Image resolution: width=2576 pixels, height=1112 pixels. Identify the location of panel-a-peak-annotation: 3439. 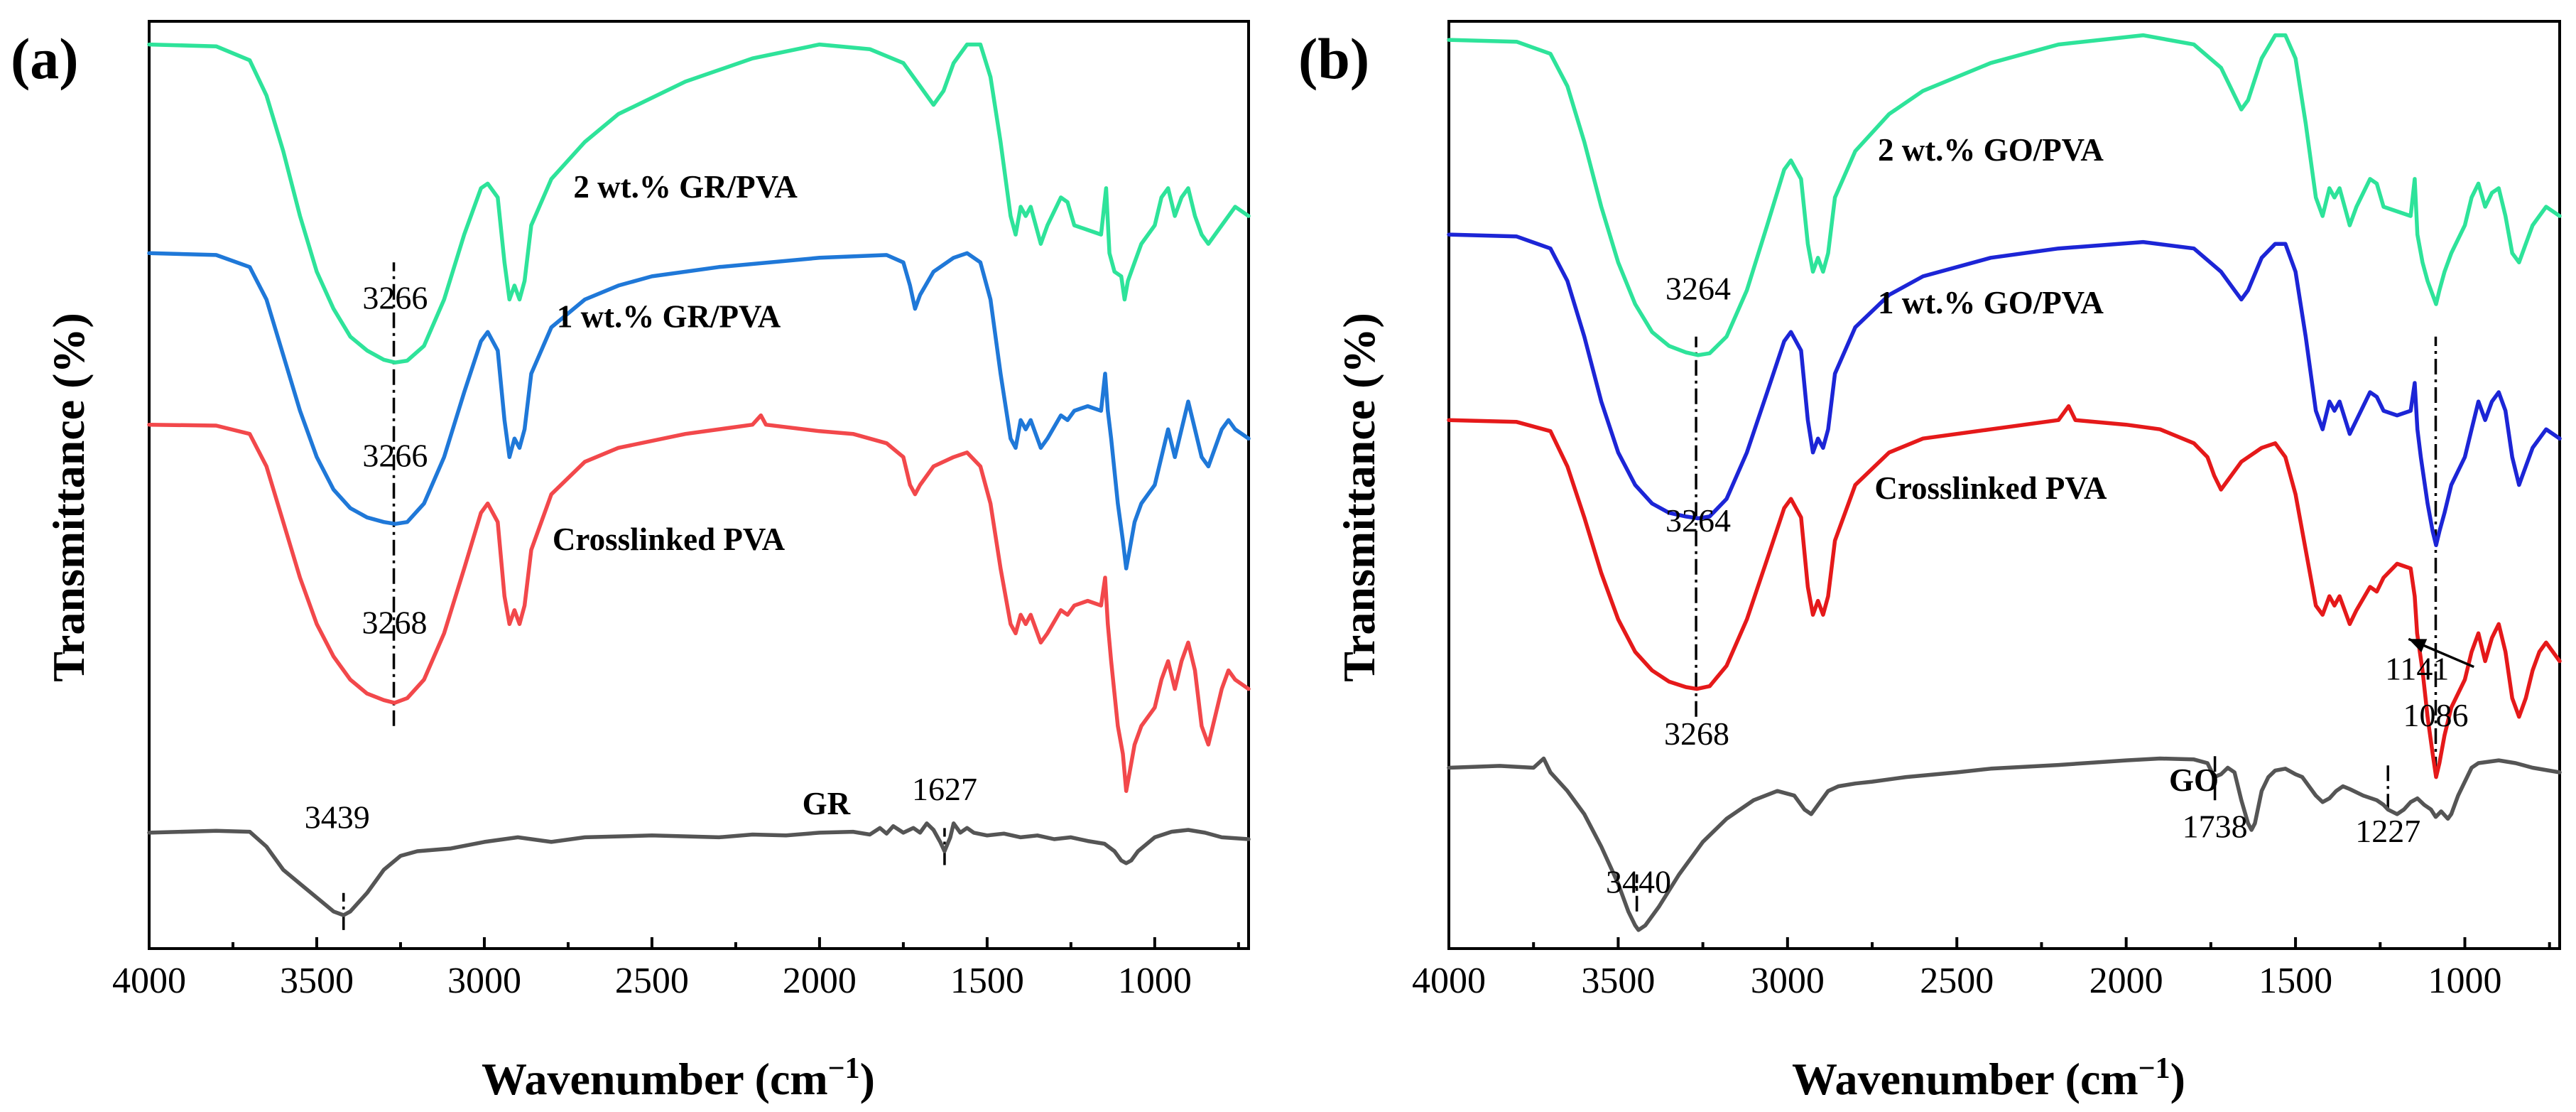
(338, 817).